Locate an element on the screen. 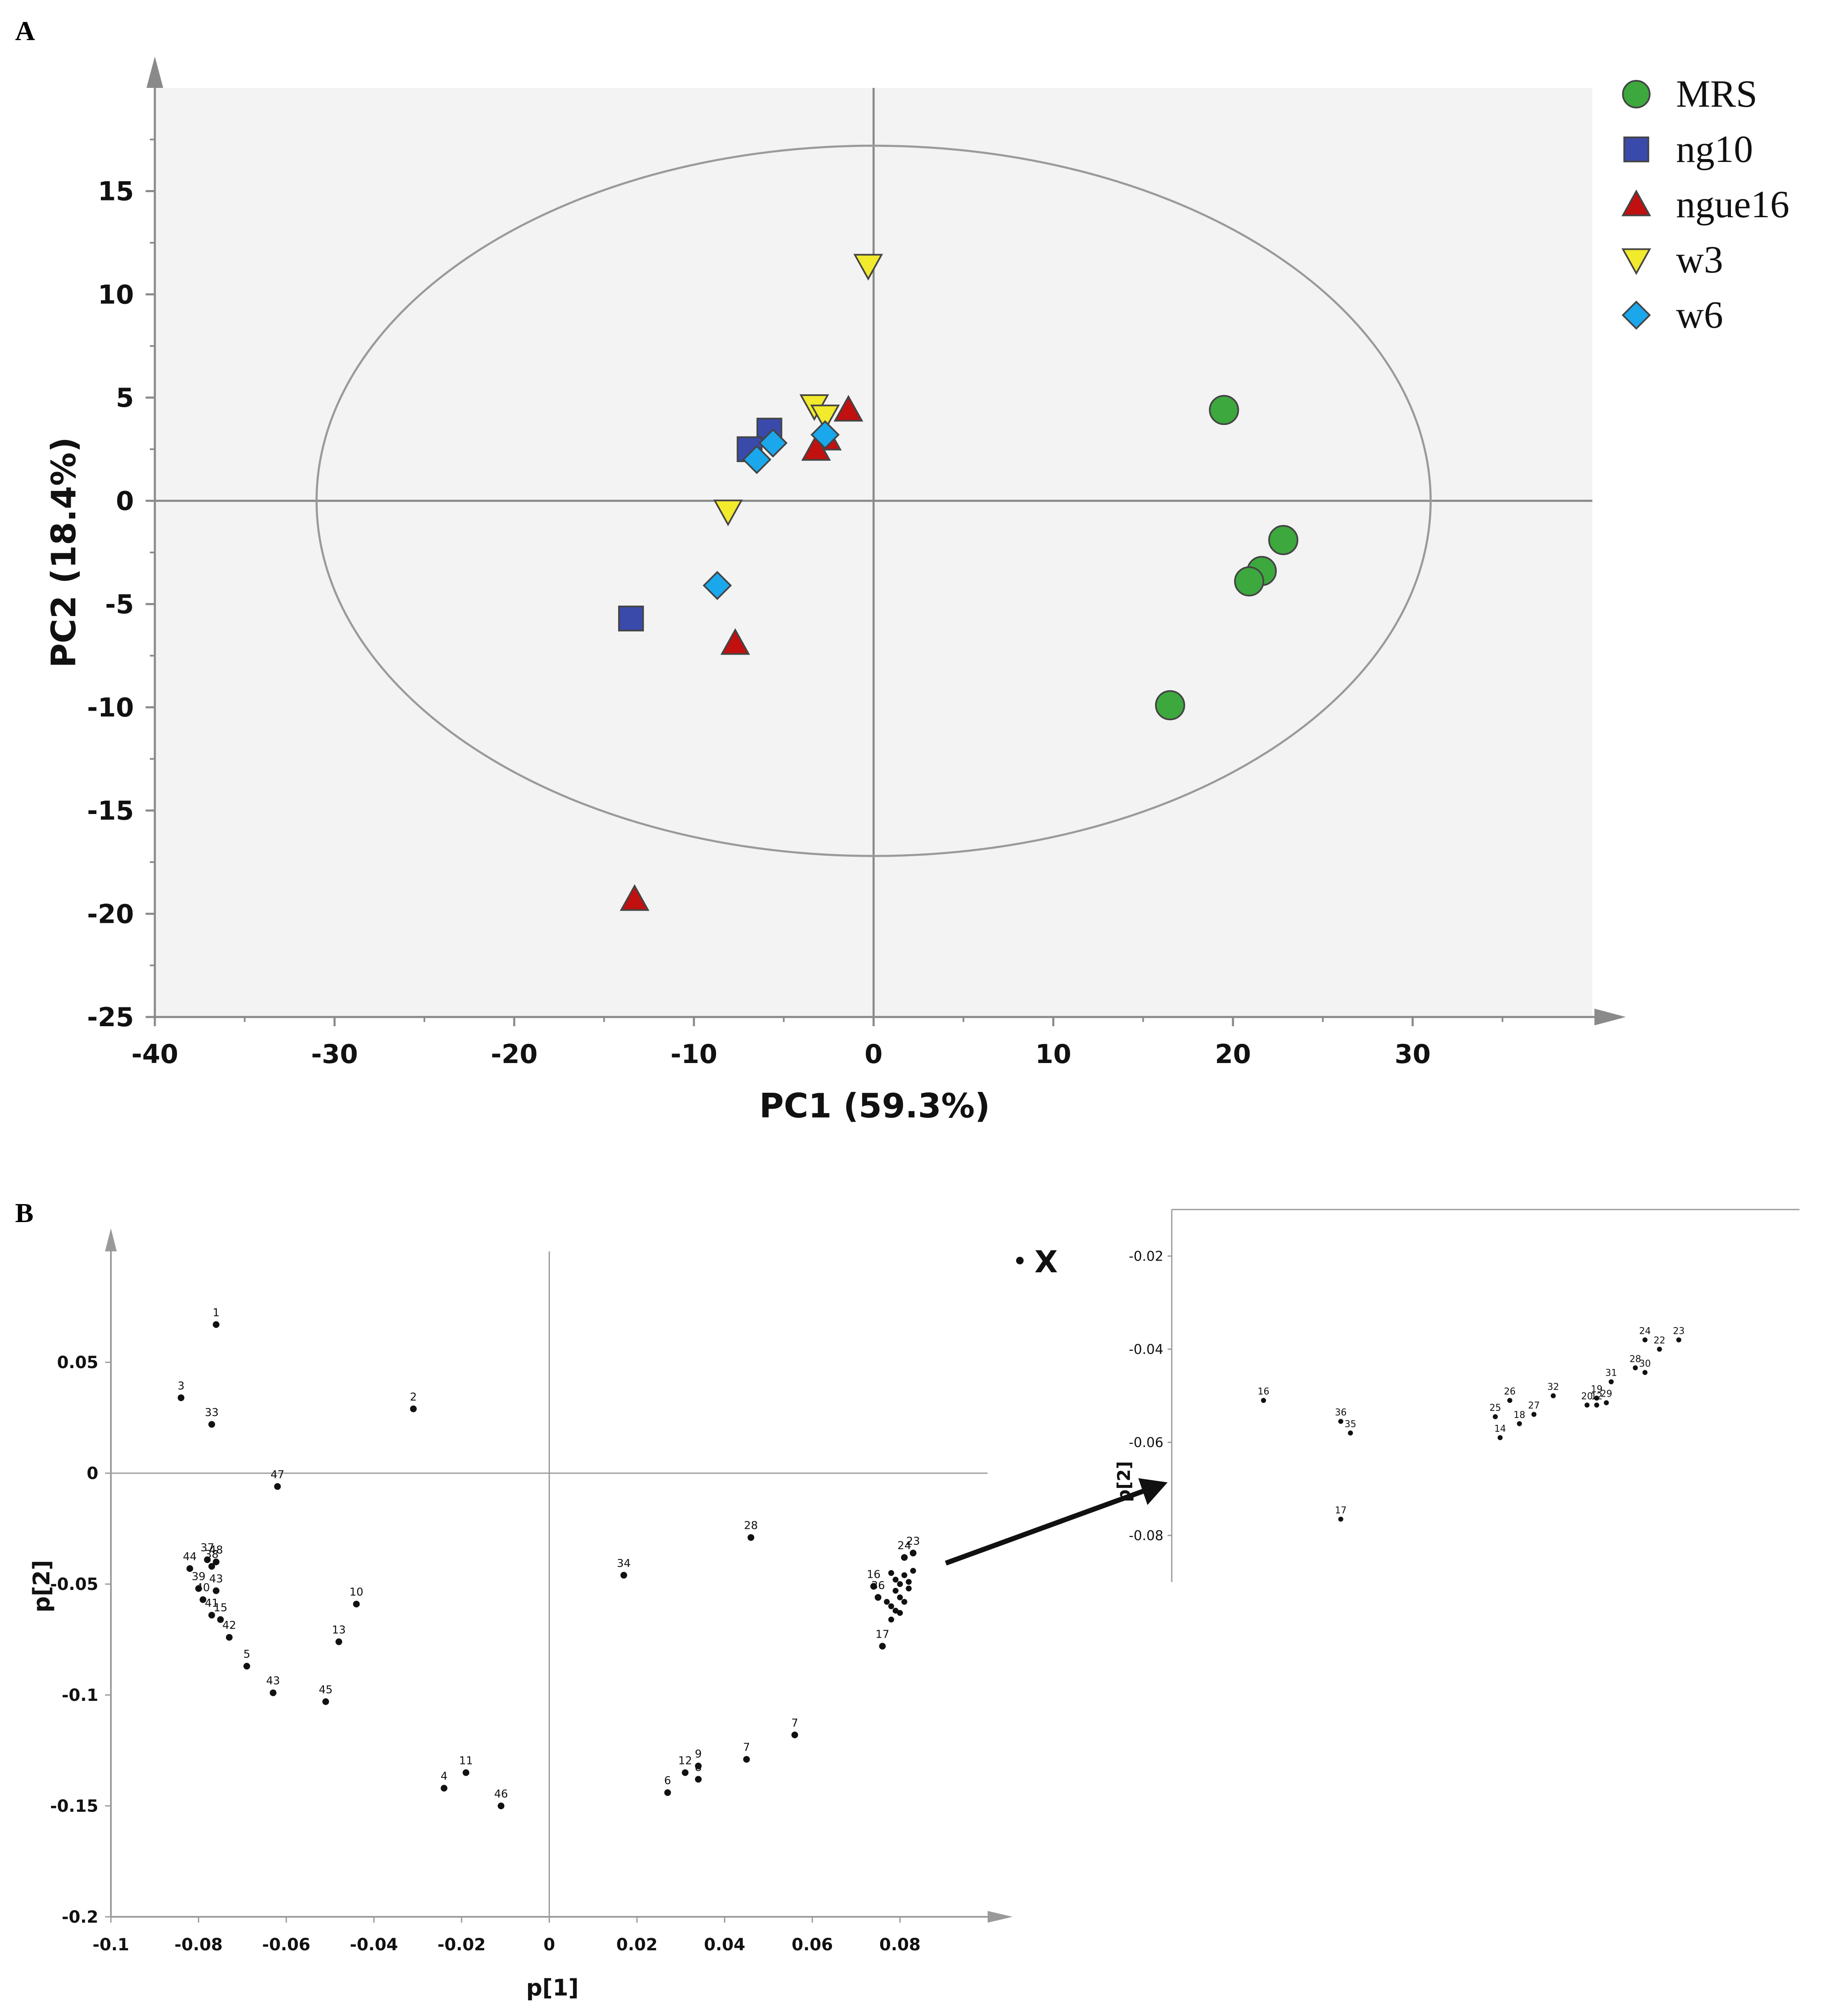 The image size is (1838, 2016). inset-y-tick-label: -0.02 is located at coordinates (1146, 1256).